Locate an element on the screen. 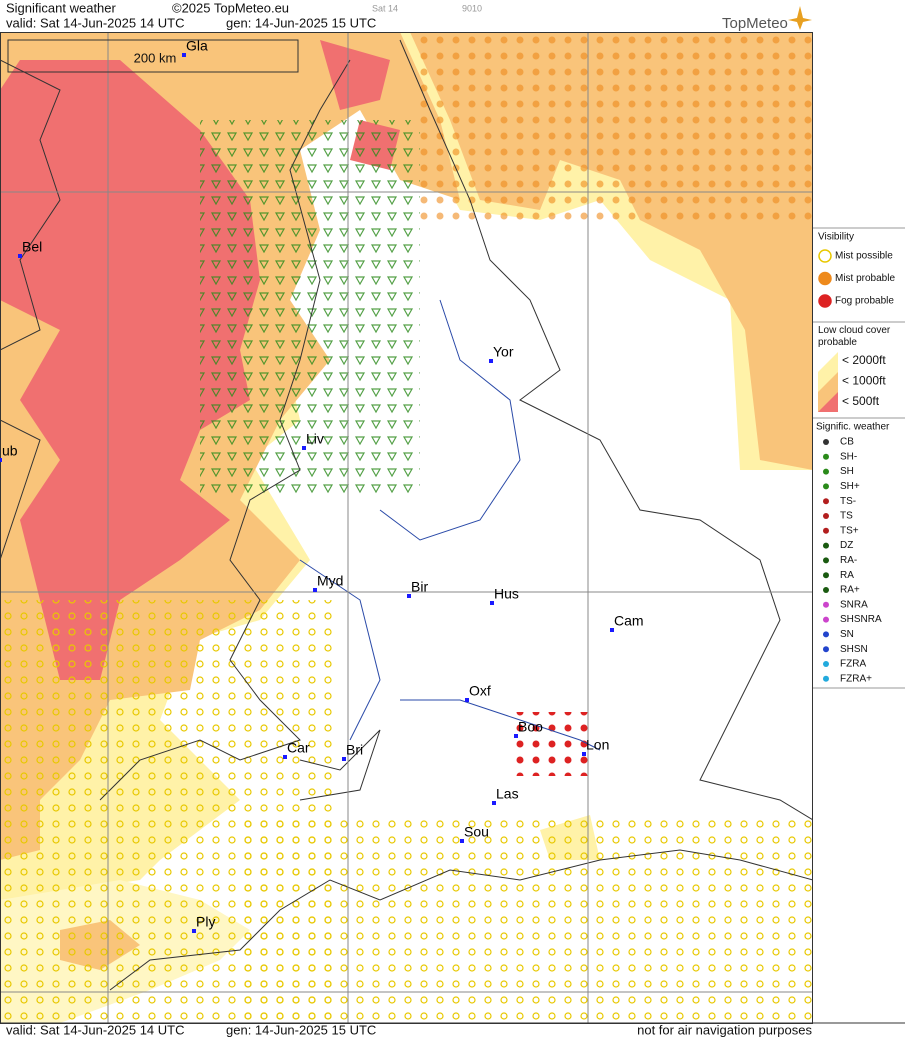 Image resolution: width=905 pixels, height=1043 pixels. city-label: Cam is located at coordinates (629, 621).